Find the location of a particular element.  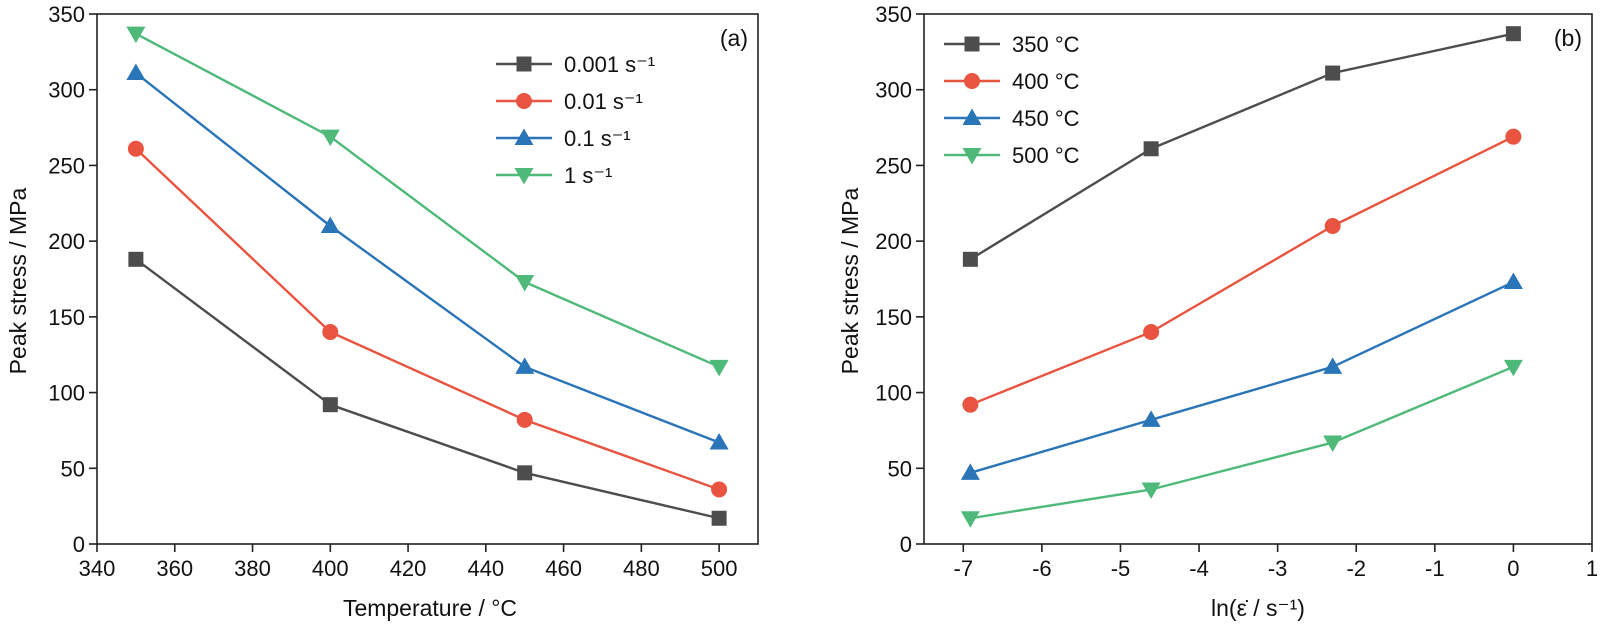

x-tick-label: 440 is located at coordinates (485, 568).